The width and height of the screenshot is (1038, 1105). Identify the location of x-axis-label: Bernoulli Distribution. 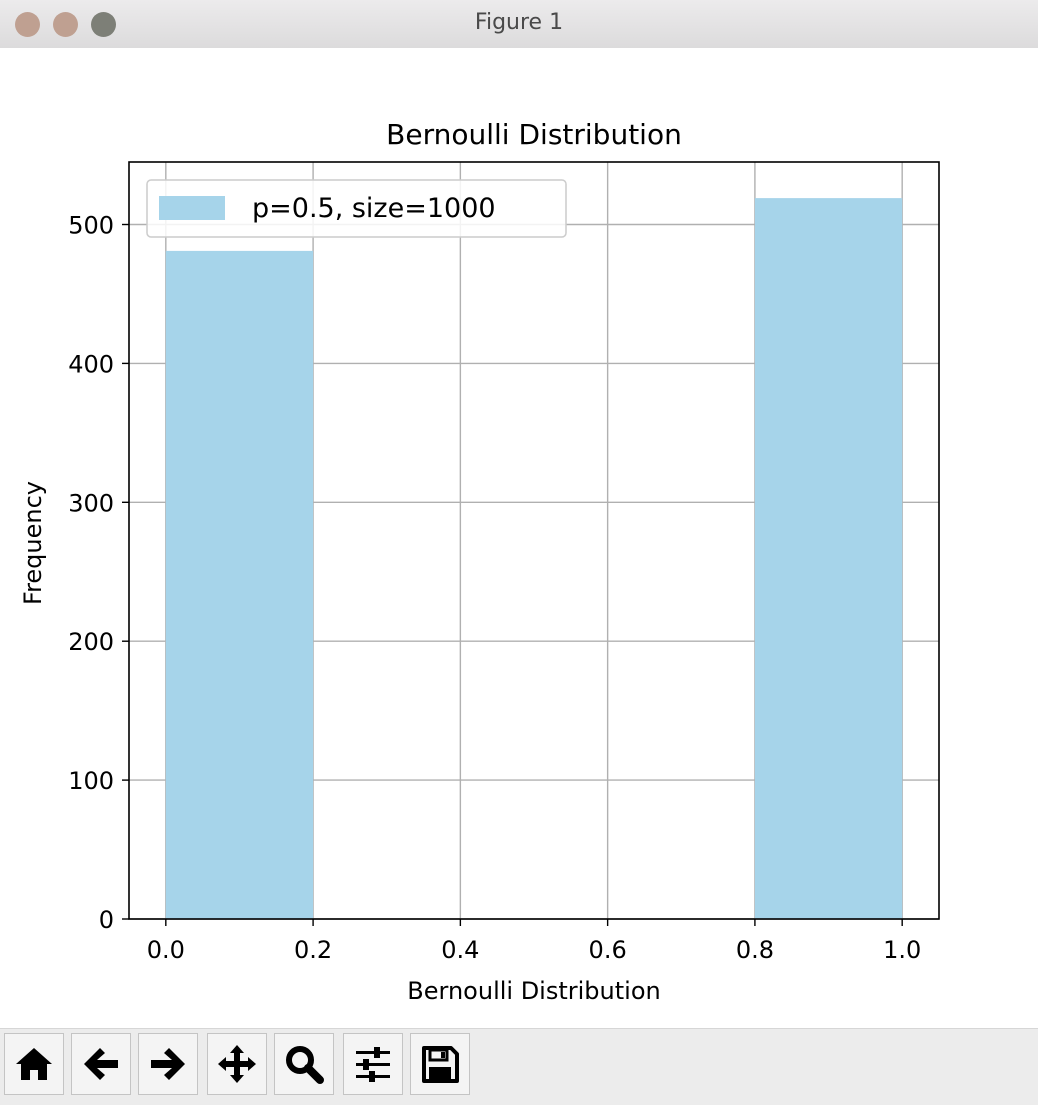
(533, 991).